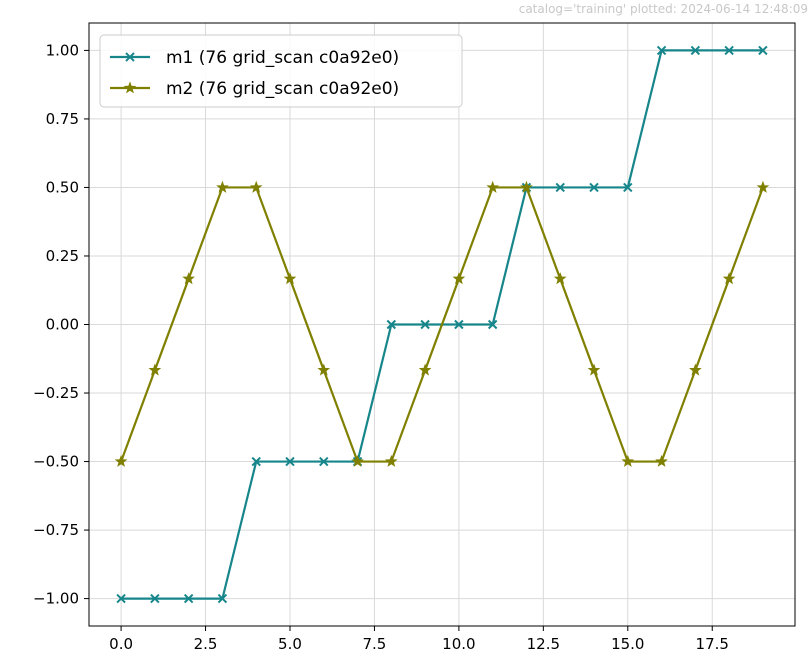 Image resolution: width=811 pixels, height=669 pixels. Describe the element at coordinates (121, 644) in the screenshot. I see `x-tick-label: 0.0` at that location.